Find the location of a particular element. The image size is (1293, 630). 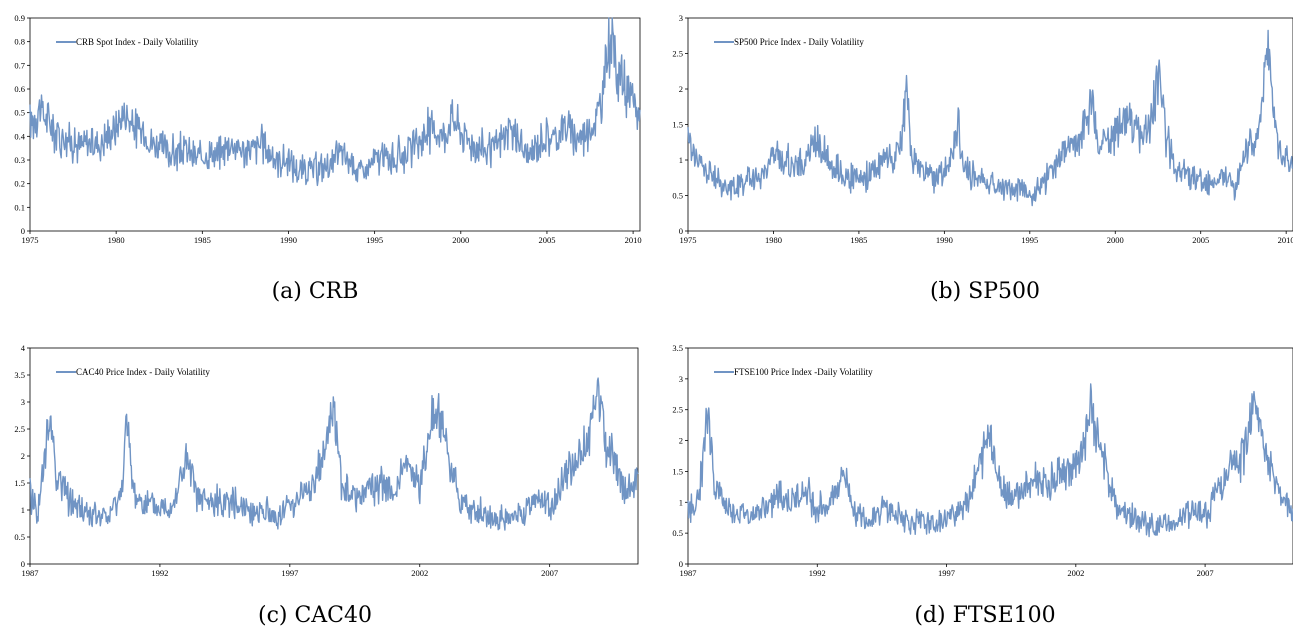

y-tick-label: 0.4 is located at coordinates (19, 136).